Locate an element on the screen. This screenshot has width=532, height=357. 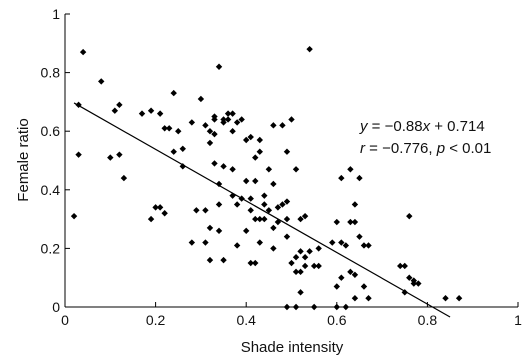
equation-y-symbol: y is located at coordinates (364, 126).